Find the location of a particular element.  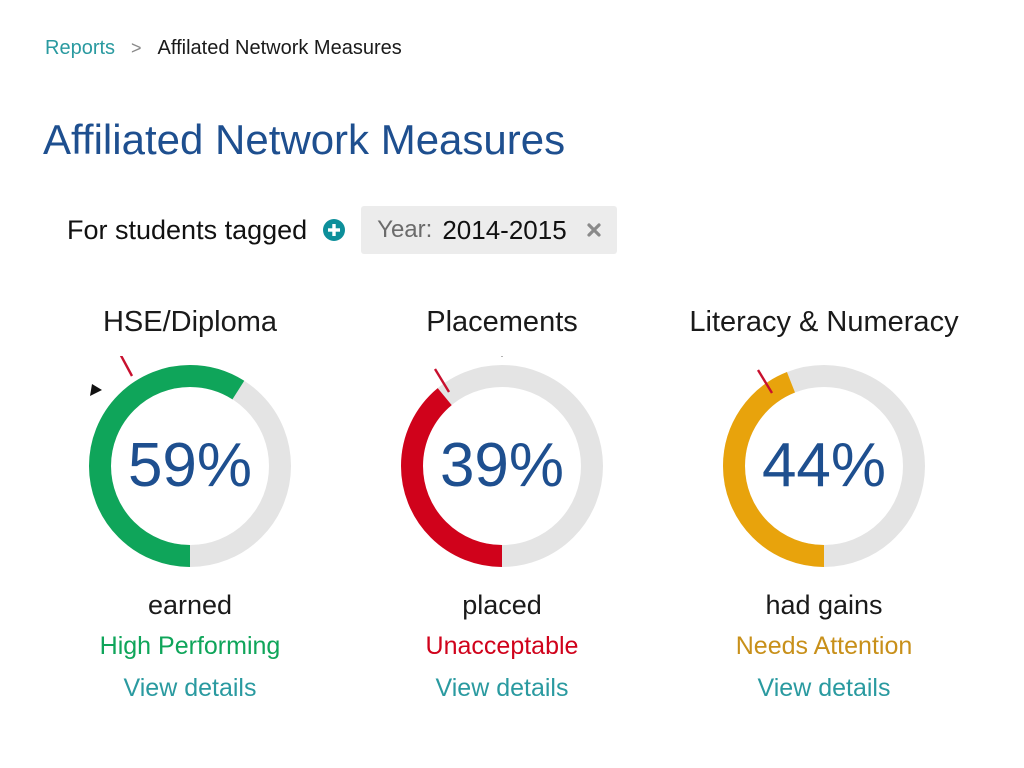

metric-title: HSE/Diploma is located at coordinates (190, 322).